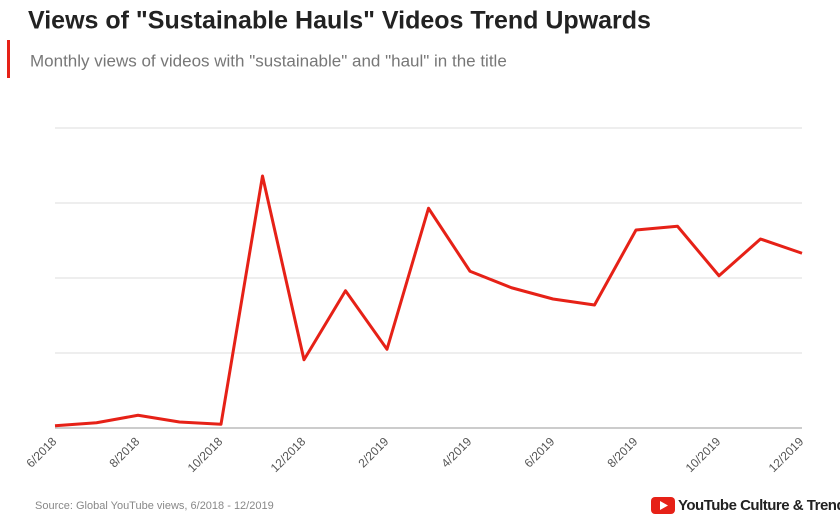 This screenshot has width=840, height=526. Describe the element at coordinates (663, 505) in the screenshot. I see `brand-logo` at that location.